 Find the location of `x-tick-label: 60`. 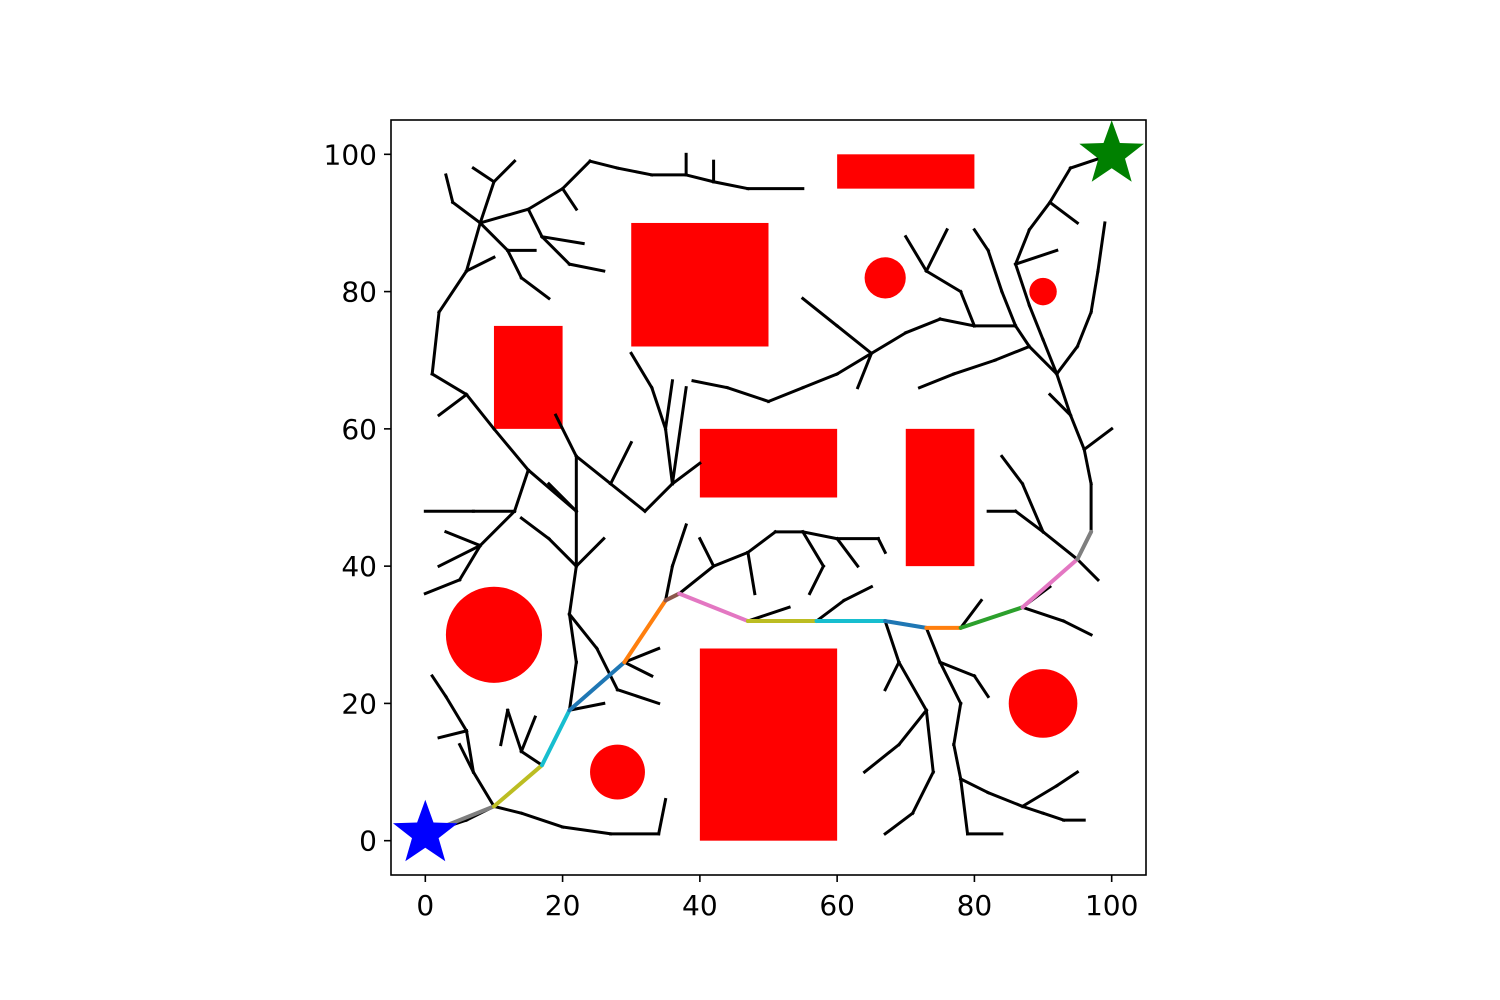

x-tick-label: 60 is located at coordinates (837, 905).